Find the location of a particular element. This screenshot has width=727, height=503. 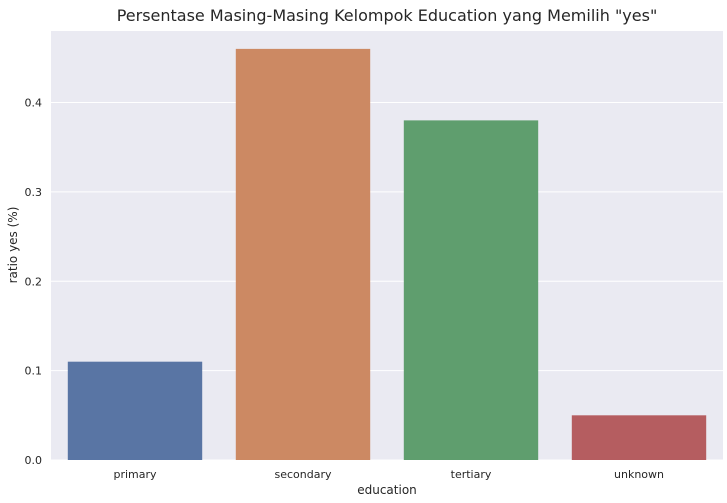

y-tick-labels: 0.0 0.1 0.2 0.3 0.4 is located at coordinates (34, 282).